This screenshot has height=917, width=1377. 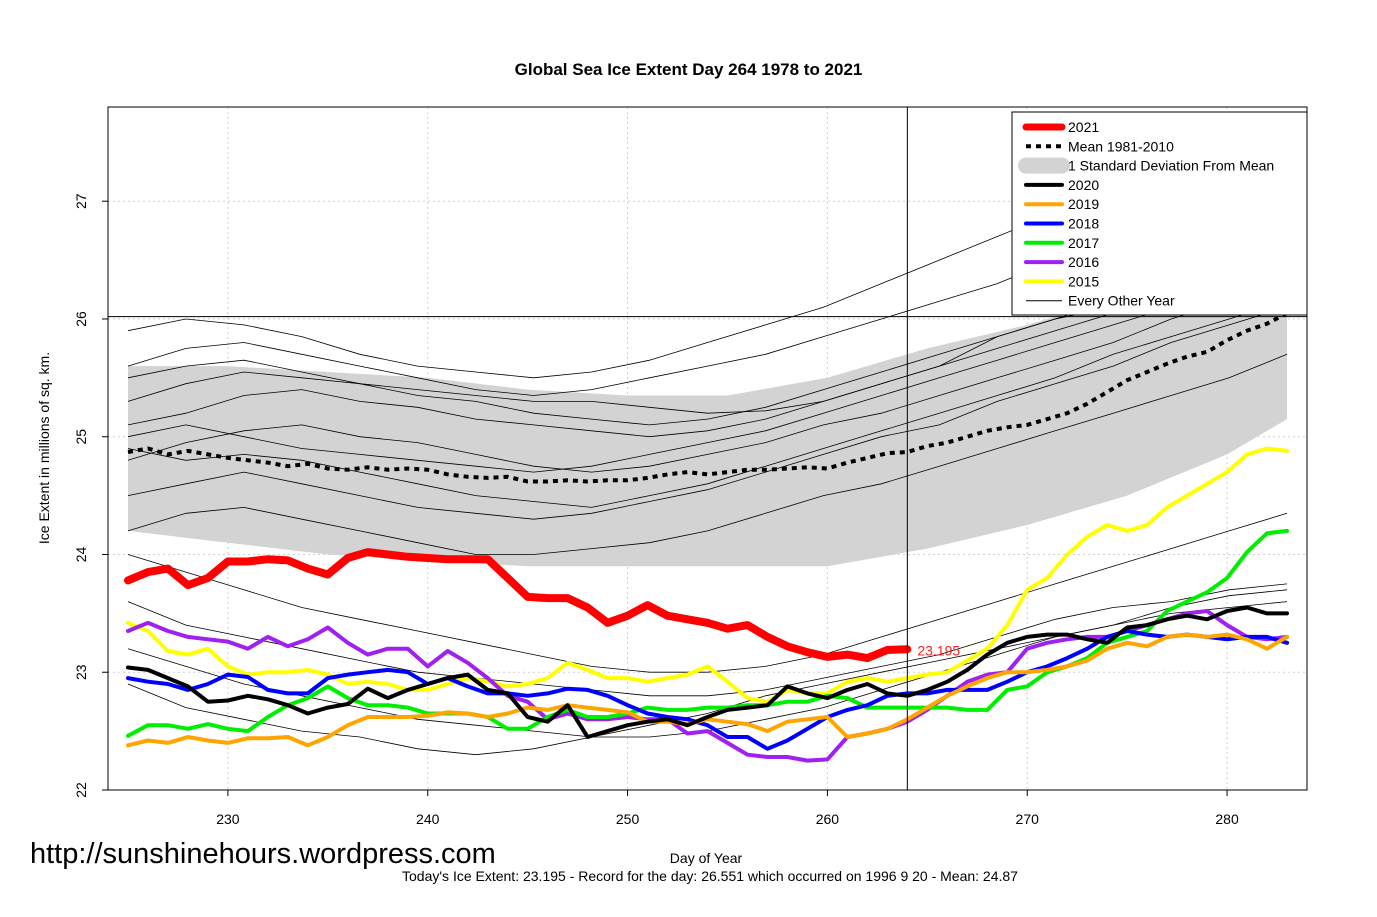 What do you see at coordinates (1083, 262) in the screenshot?
I see `legend-label: 2016` at bounding box center [1083, 262].